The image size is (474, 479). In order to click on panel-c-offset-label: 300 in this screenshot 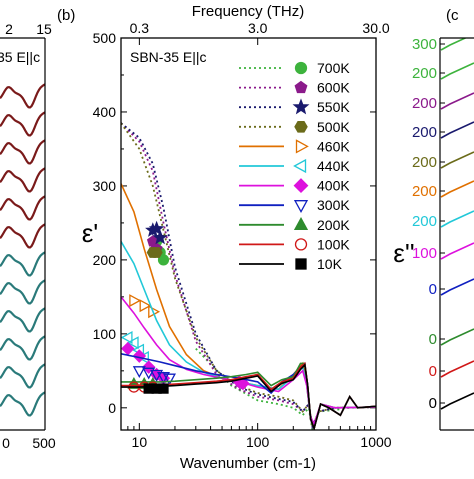, I will do `click(424, 44)`.